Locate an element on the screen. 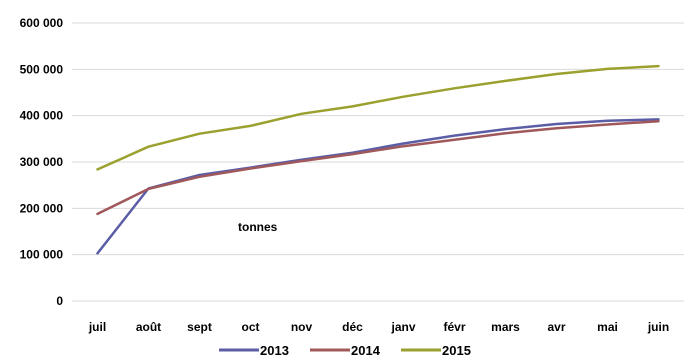  x-tick-label: août is located at coordinates (148, 327).